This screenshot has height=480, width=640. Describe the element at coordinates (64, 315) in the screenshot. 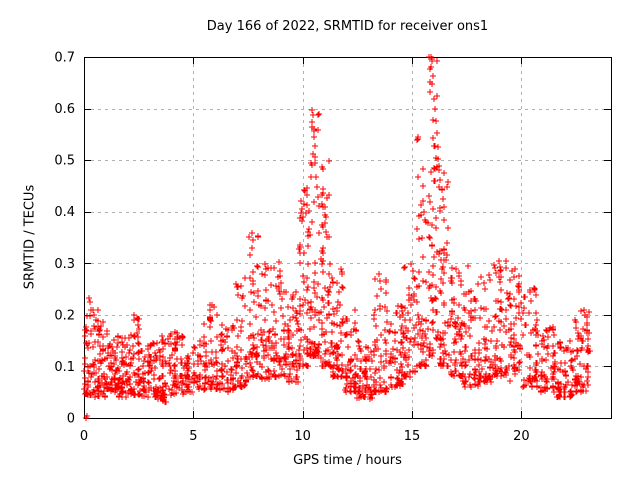

I see `svg-text: 0.2` at that location.